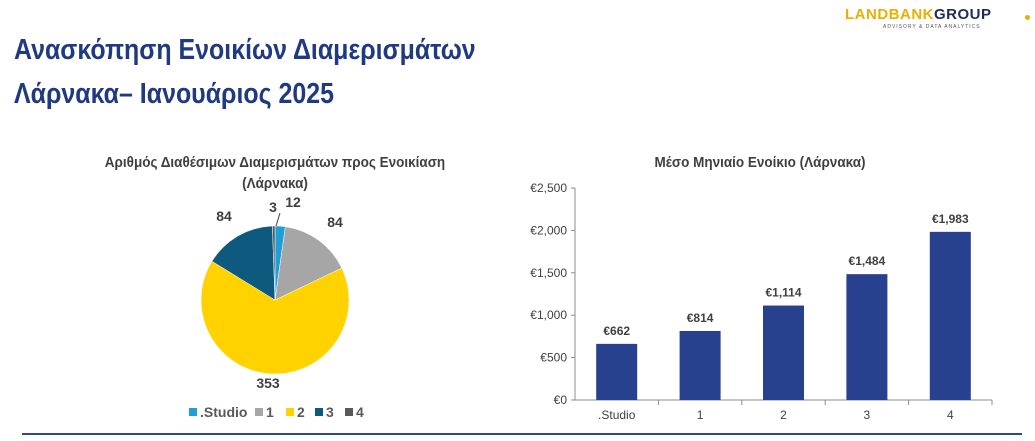 The image size is (1035, 441). I want to click on page-title-line1: Ανασκόπηση Ενοικίων Διαμερισμάτων, so click(245, 50).